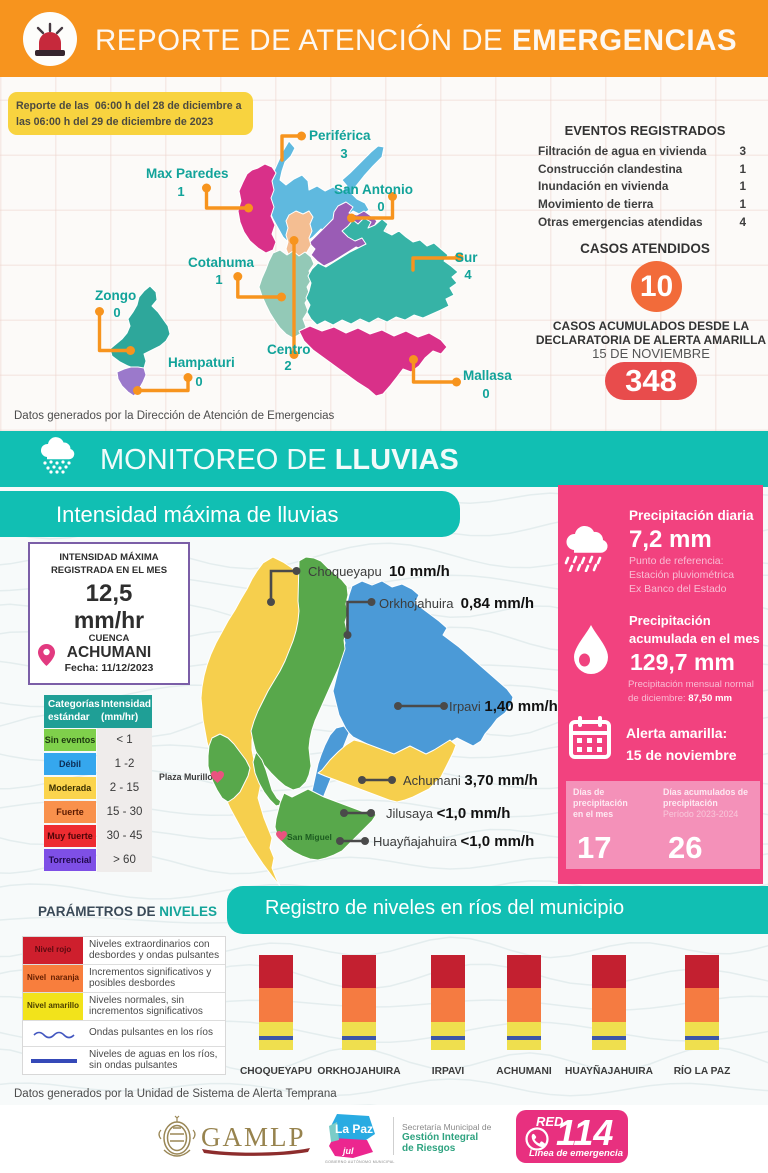 The width and height of the screenshot is (768, 1173). I want to click on svg-text: La Paz, so click(354, 1129).